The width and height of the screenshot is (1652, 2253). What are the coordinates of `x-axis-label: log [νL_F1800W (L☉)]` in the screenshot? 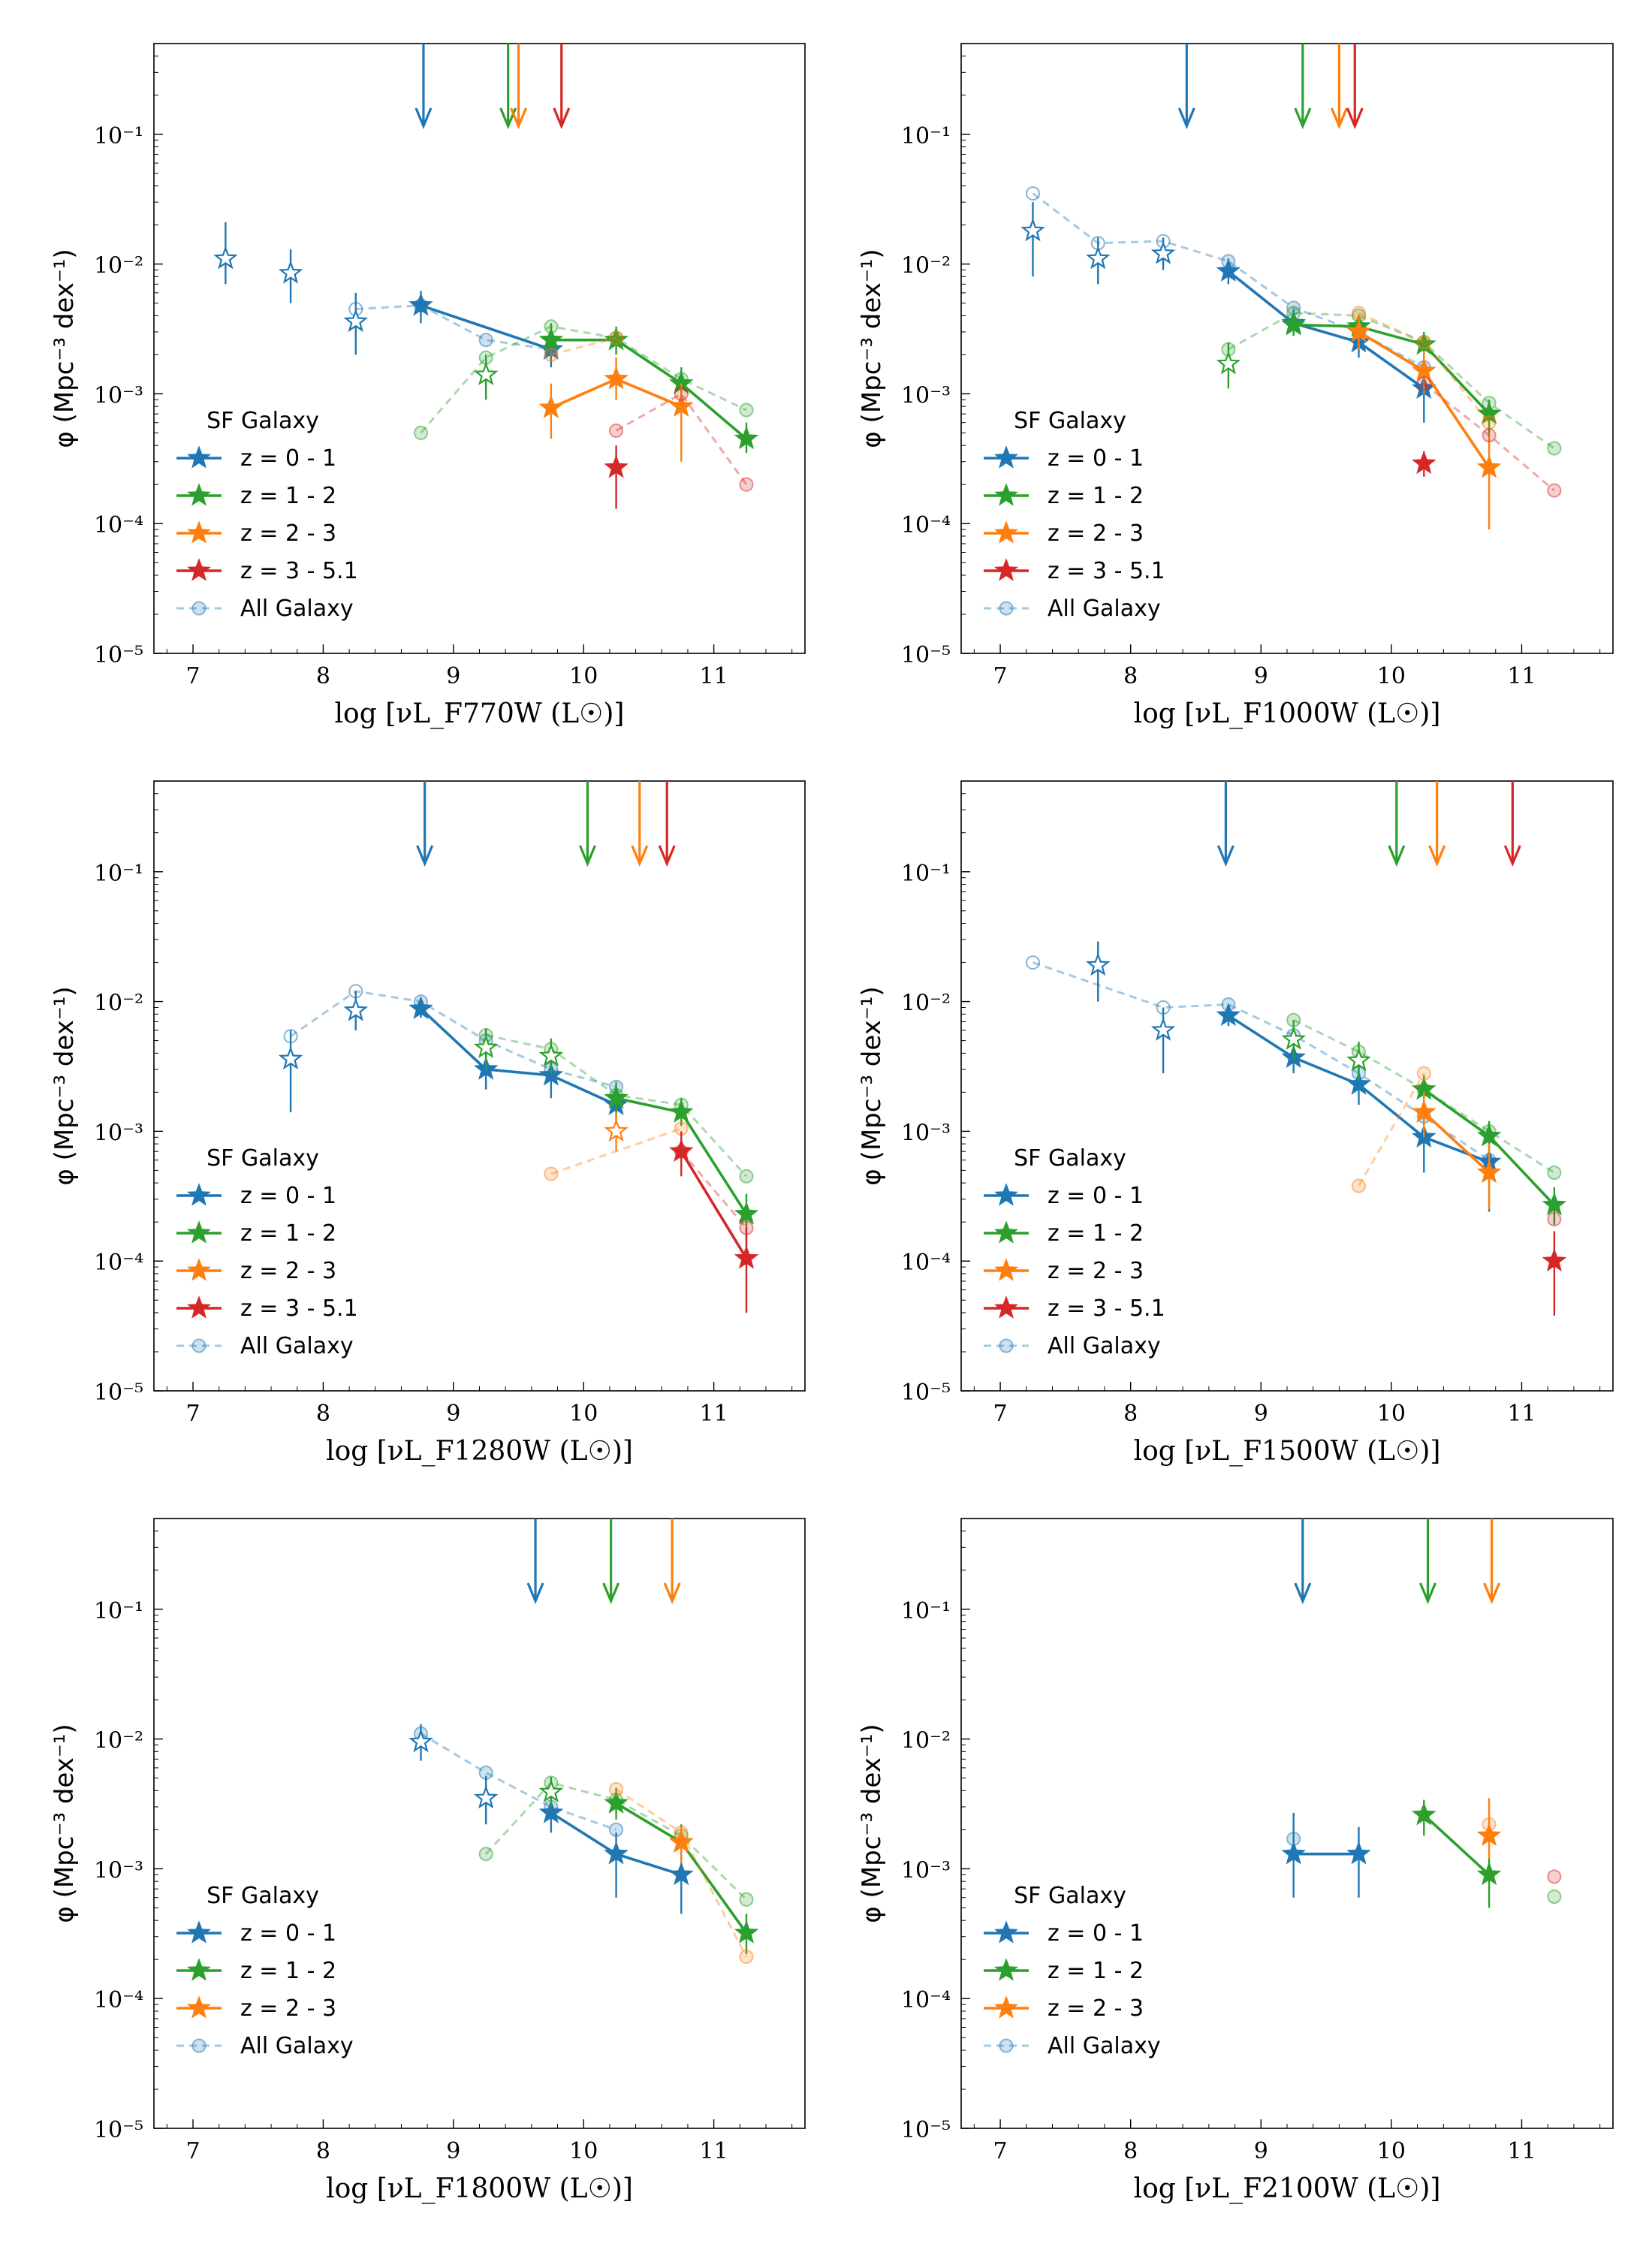 It's located at (479, 2188).